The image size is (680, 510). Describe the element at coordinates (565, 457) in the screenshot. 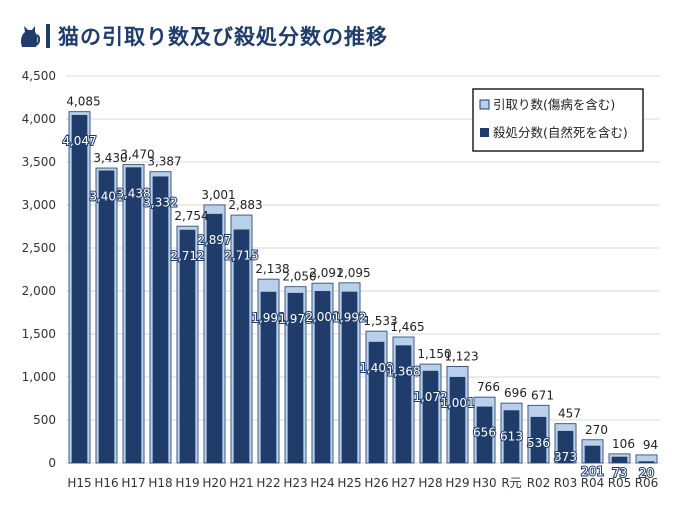

I see `value-label-culled: 373` at that location.